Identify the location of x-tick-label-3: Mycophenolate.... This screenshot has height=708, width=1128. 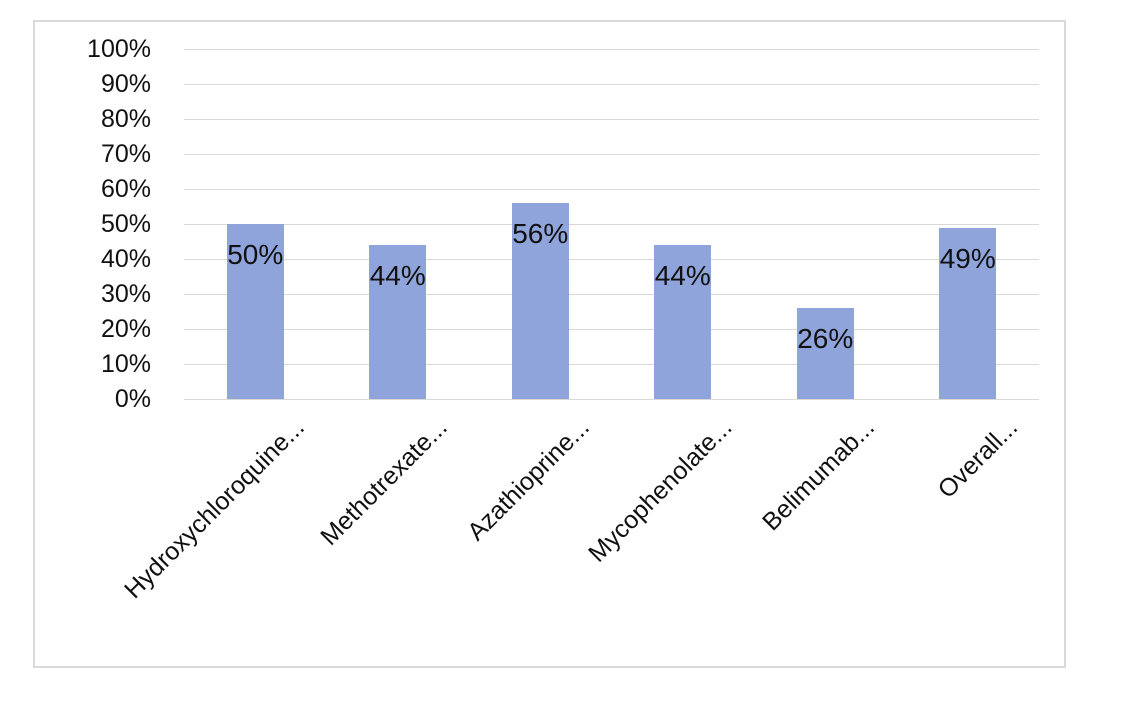
(660, 490).